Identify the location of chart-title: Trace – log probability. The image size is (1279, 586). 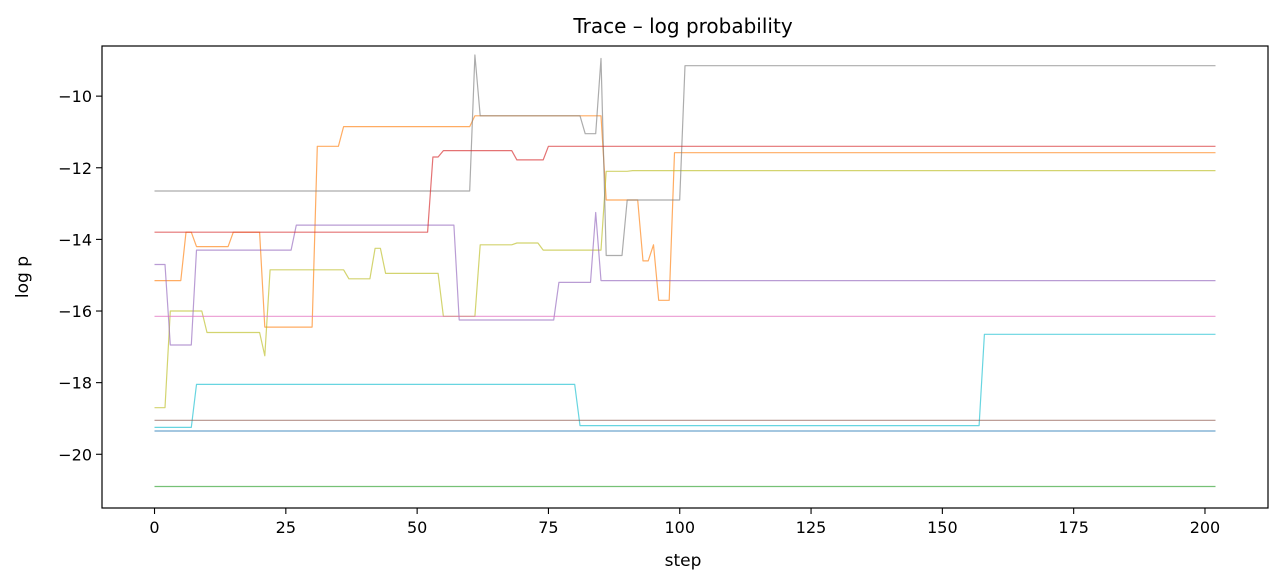
(682, 26).